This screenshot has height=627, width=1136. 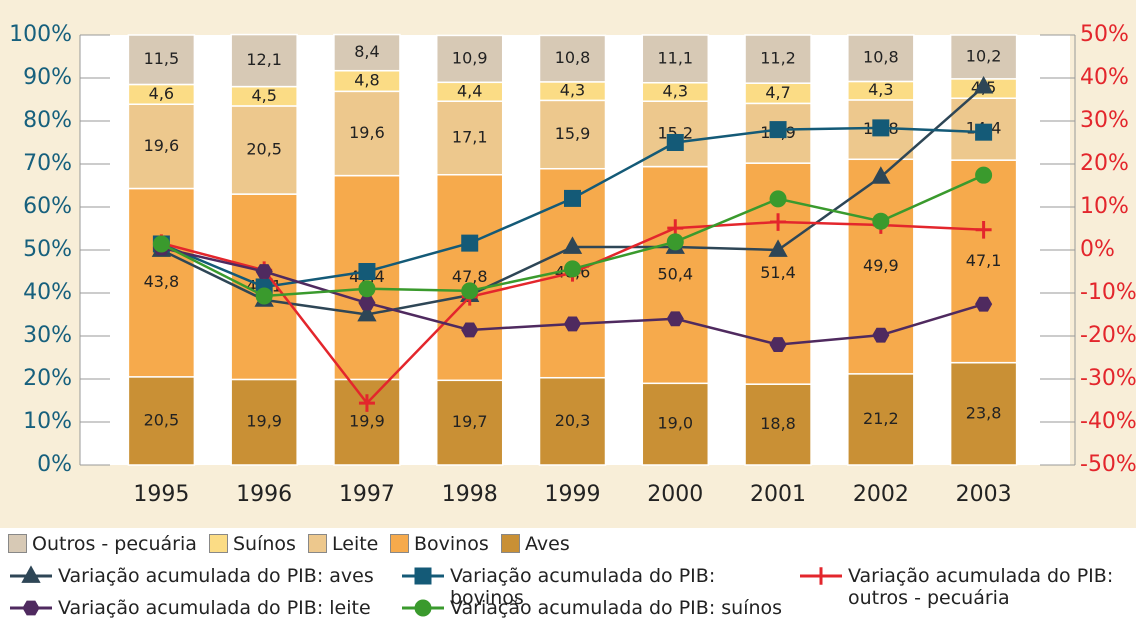 What do you see at coordinates (1104, 206) in the screenshot?
I see `y2-tick-label: 10%` at bounding box center [1104, 206].